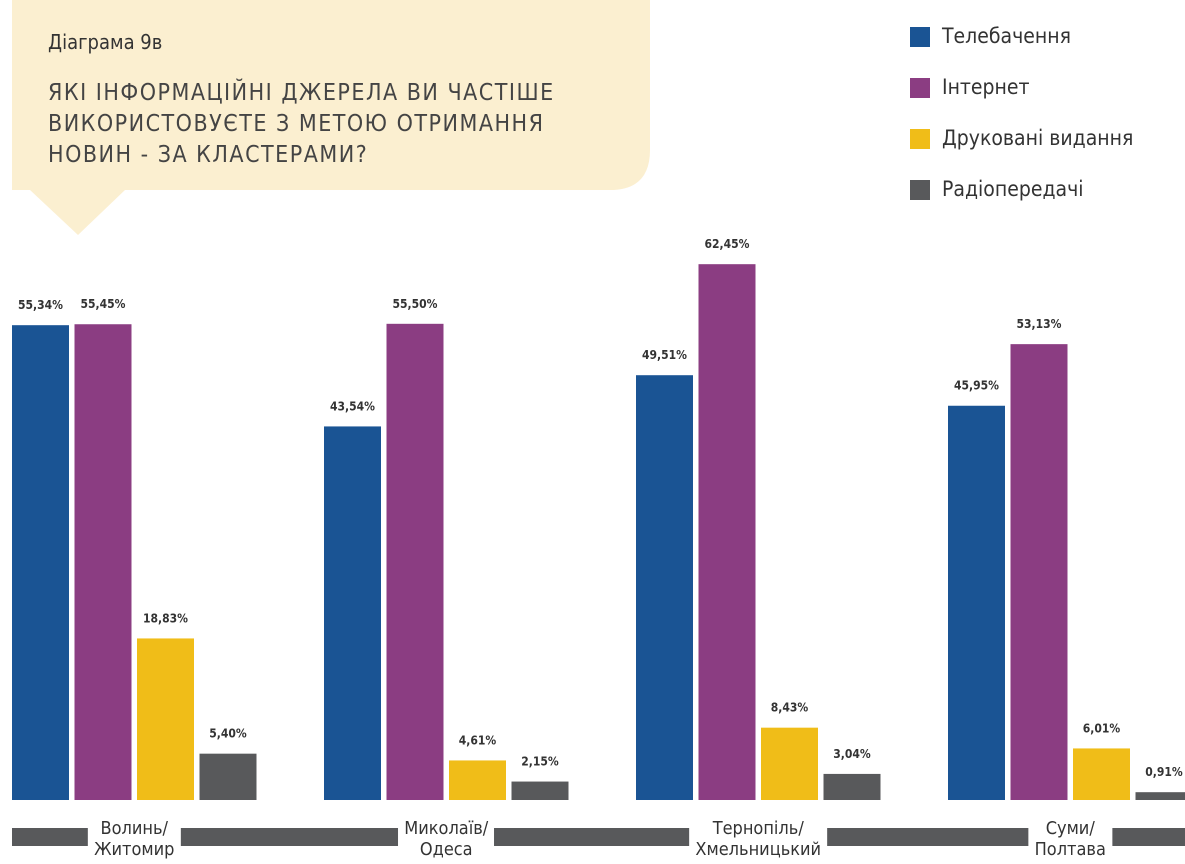 The height and width of the screenshot is (864, 1185). What do you see at coordinates (1039, 324) in the screenshot?
I see `value-label: 53,13%` at bounding box center [1039, 324].